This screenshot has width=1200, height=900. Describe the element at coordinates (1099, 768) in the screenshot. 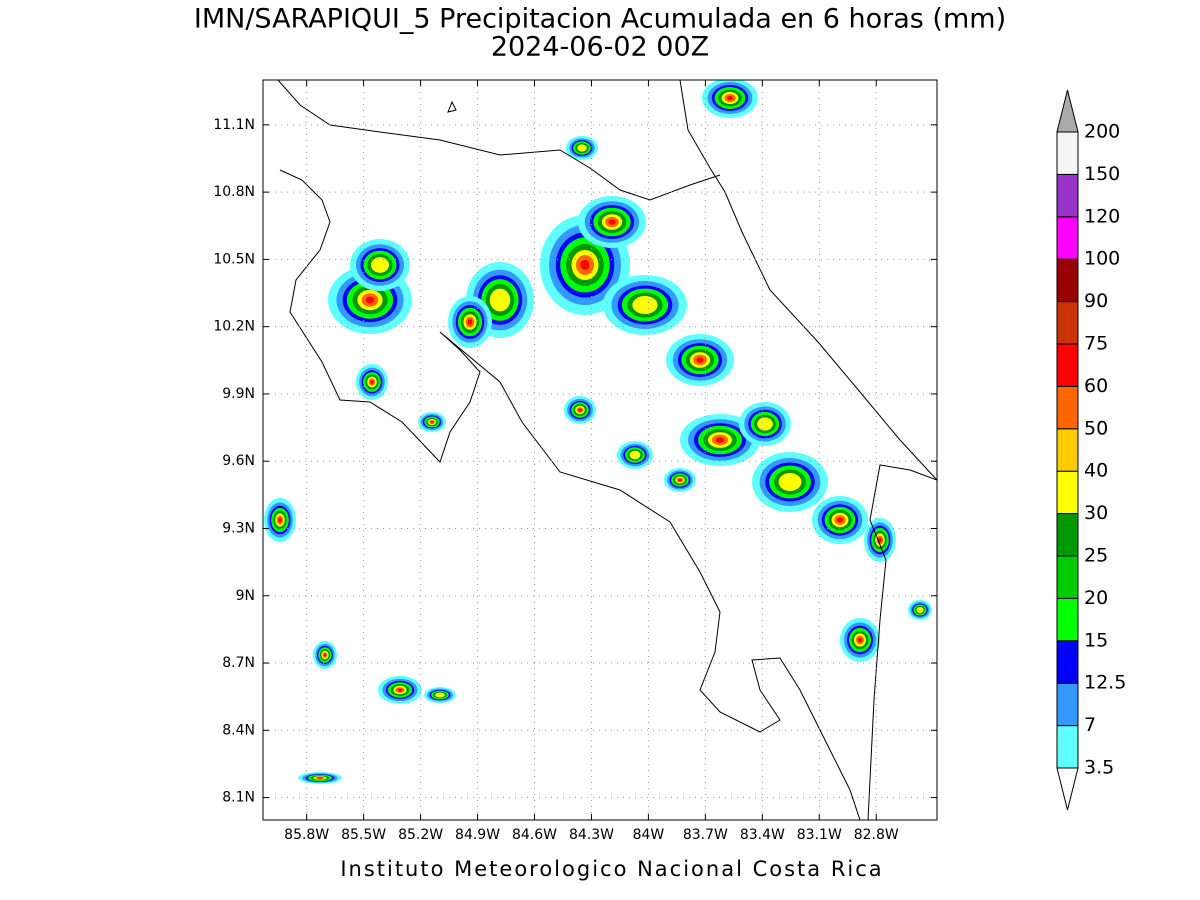

I see `colorbar-label: 3.5` at that location.